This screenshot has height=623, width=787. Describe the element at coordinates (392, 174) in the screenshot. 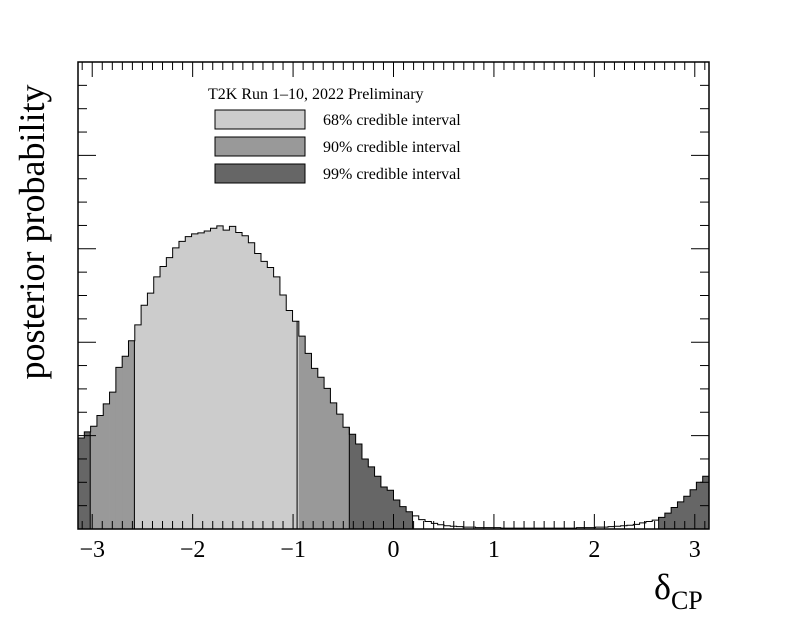

I see `legend-label-99: 99% credible interval` at that location.